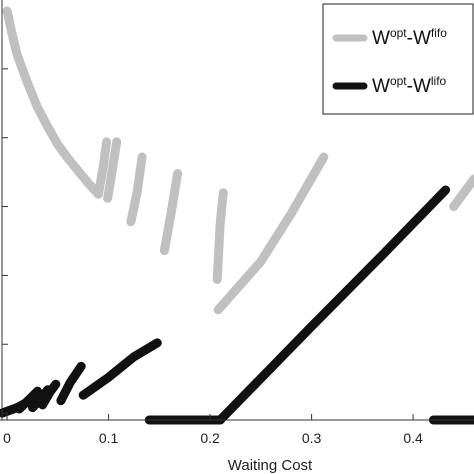 The image size is (474, 474). I want to click on x-tick-label-0: 0, so click(7, 438).